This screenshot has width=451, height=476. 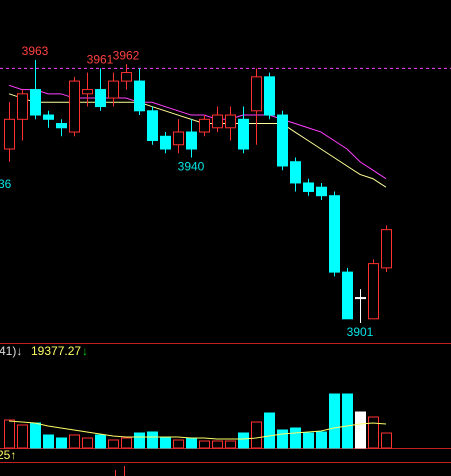 What do you see at coordinates (6, 184) in the screenshot?
I see `edge-label: 36` at bounding box center [6, 184].